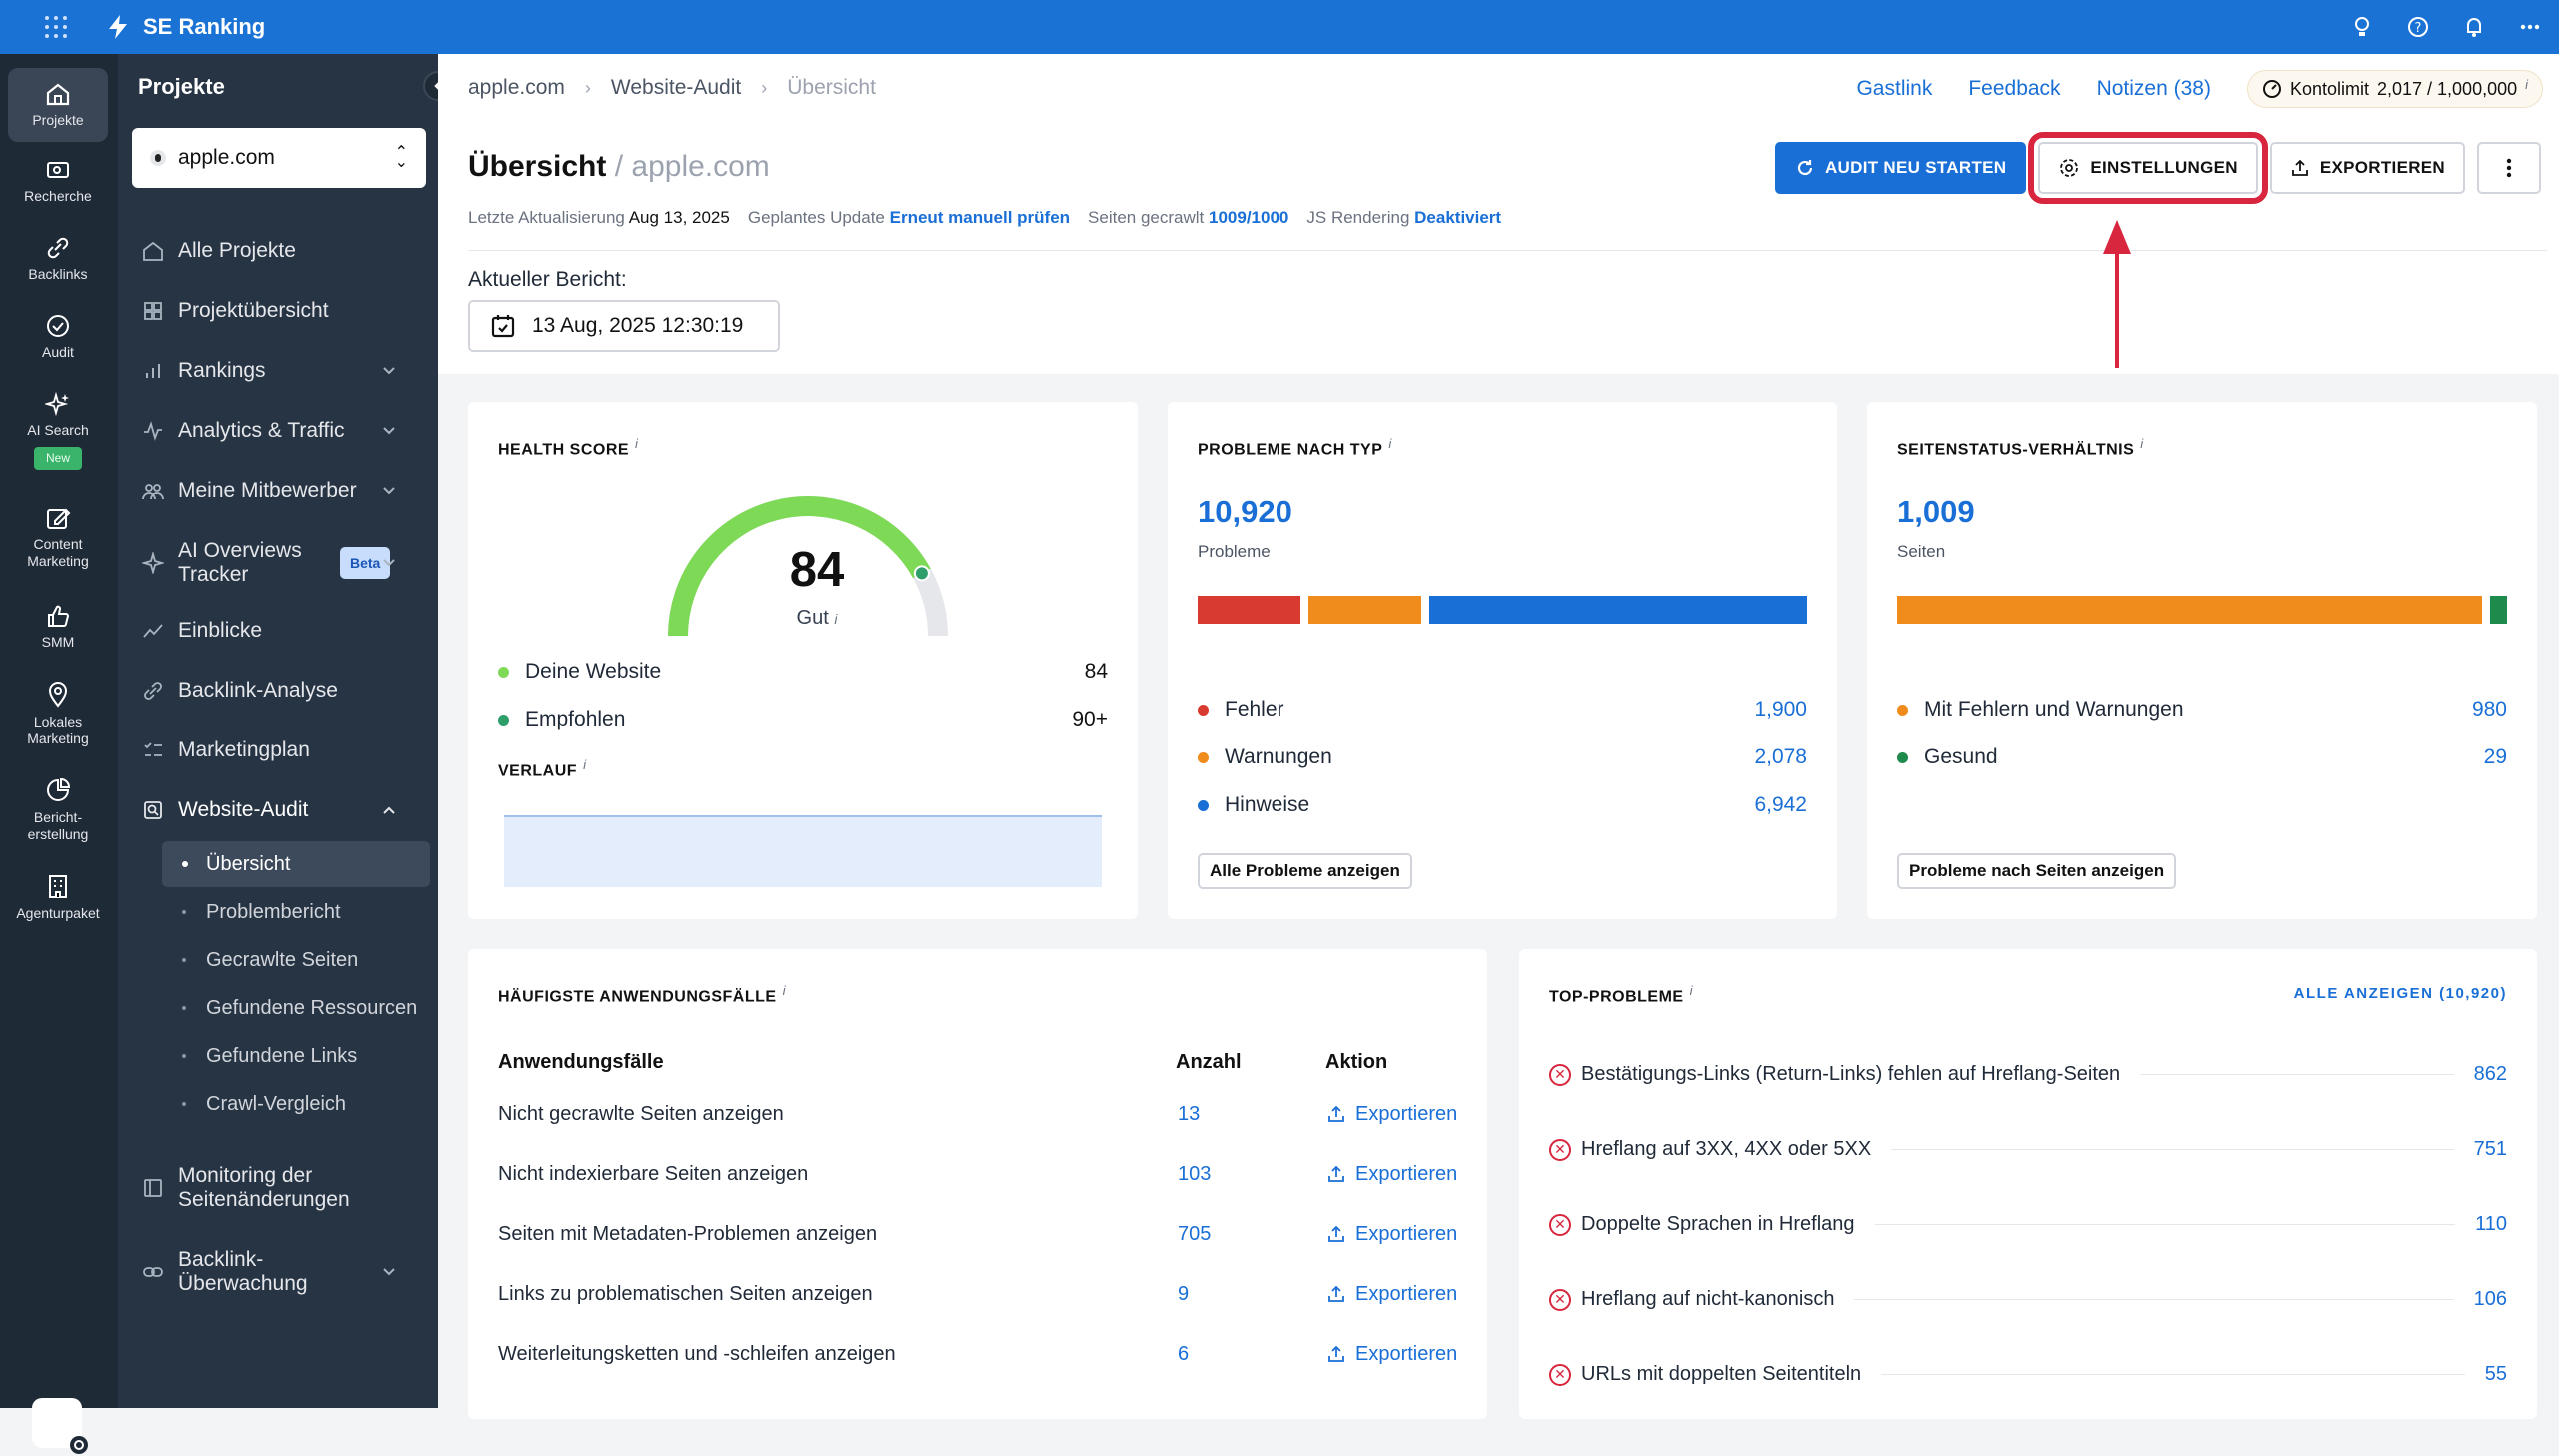  I want to click on issues-row-warnungen: Warnungen 2,078, so click(1502, 757).